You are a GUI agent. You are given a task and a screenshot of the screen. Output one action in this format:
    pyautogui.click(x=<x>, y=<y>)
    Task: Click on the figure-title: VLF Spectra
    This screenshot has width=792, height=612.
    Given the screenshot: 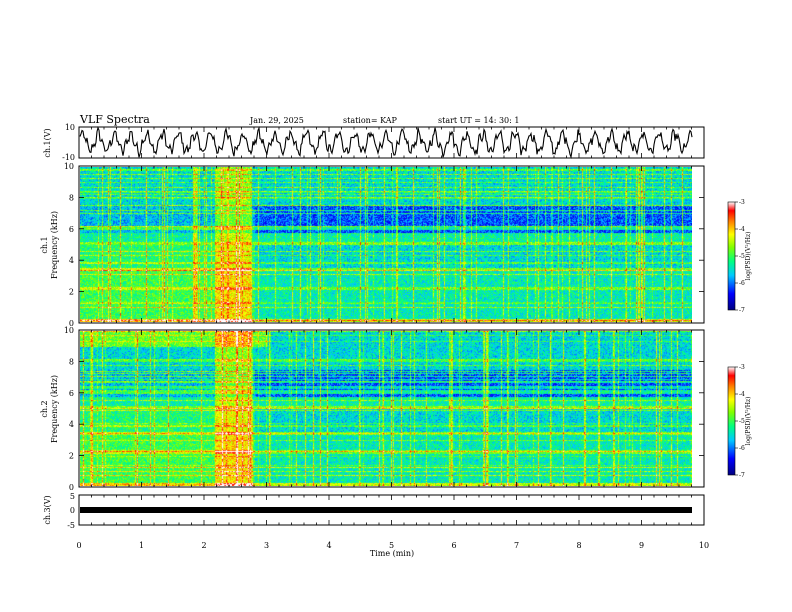 What is the action you would take?
    pyautogui.click(x=114, y=119)
    